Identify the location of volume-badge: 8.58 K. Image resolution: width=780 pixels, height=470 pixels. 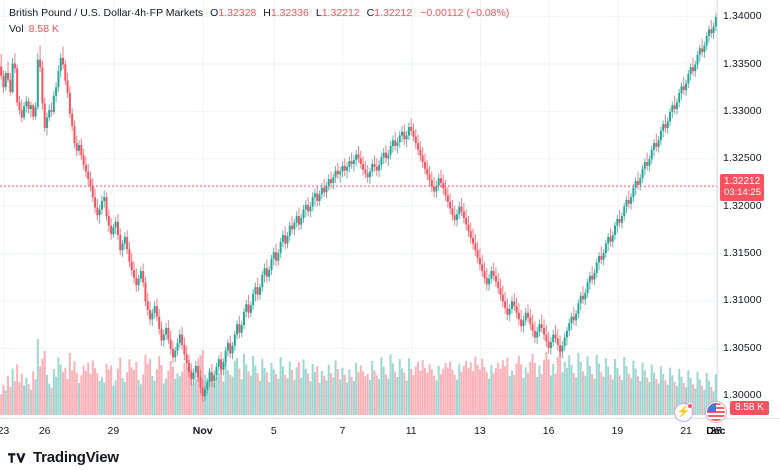
(749, 408).